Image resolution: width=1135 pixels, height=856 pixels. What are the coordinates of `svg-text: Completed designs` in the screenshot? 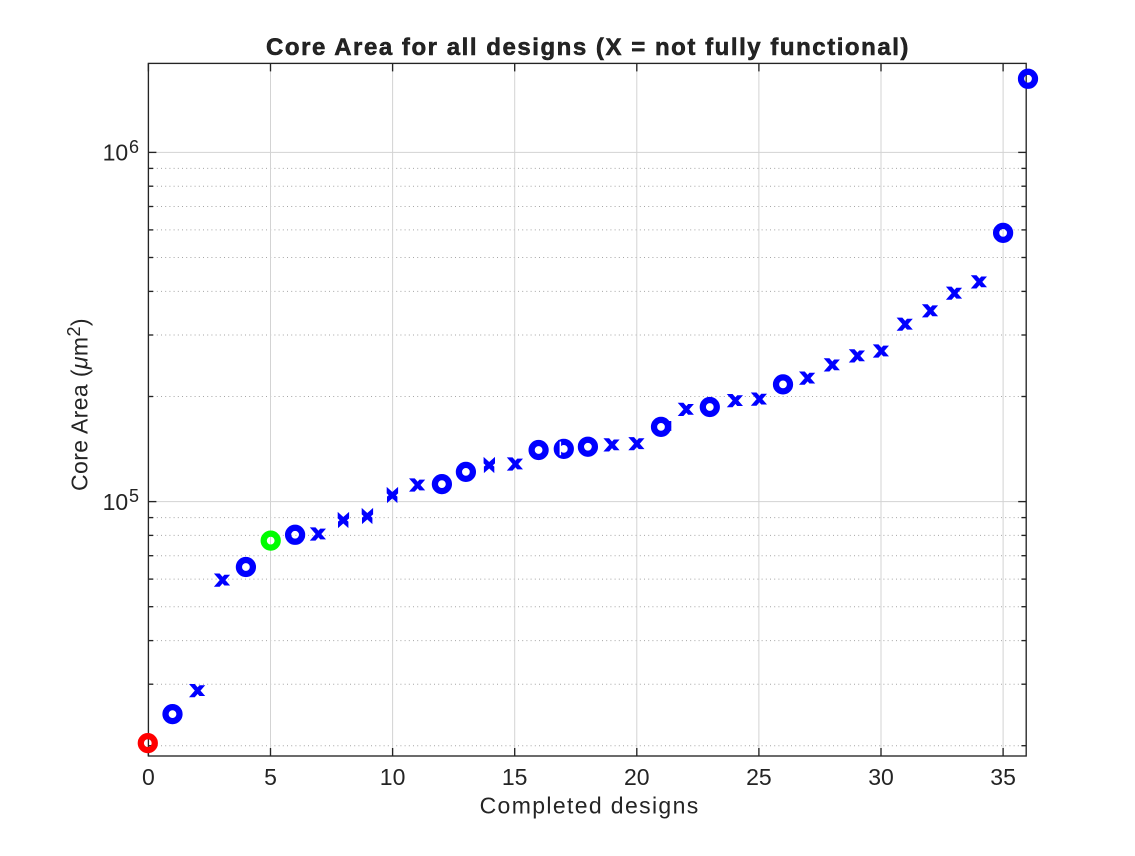 It's located at (590, 805).